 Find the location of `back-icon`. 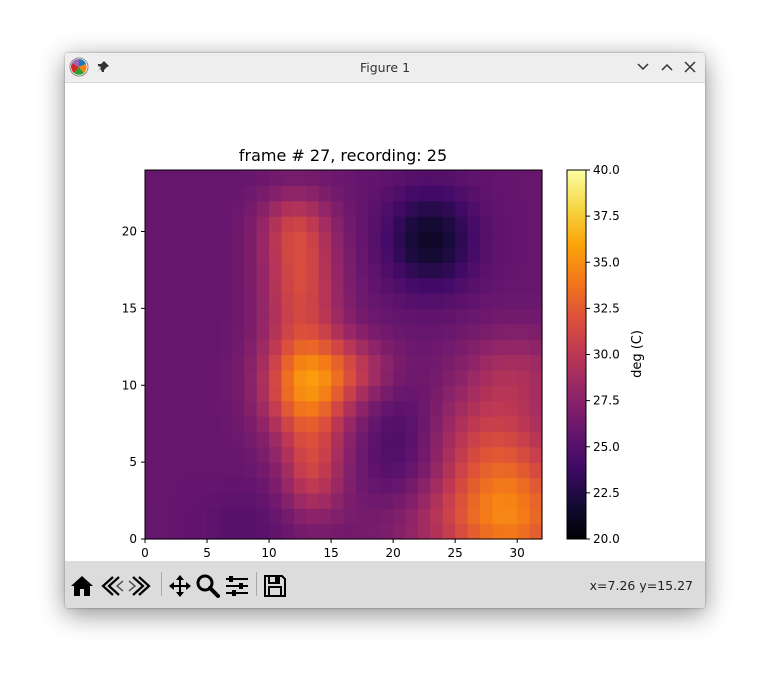

back-icon is located at coordinates (112, 586).